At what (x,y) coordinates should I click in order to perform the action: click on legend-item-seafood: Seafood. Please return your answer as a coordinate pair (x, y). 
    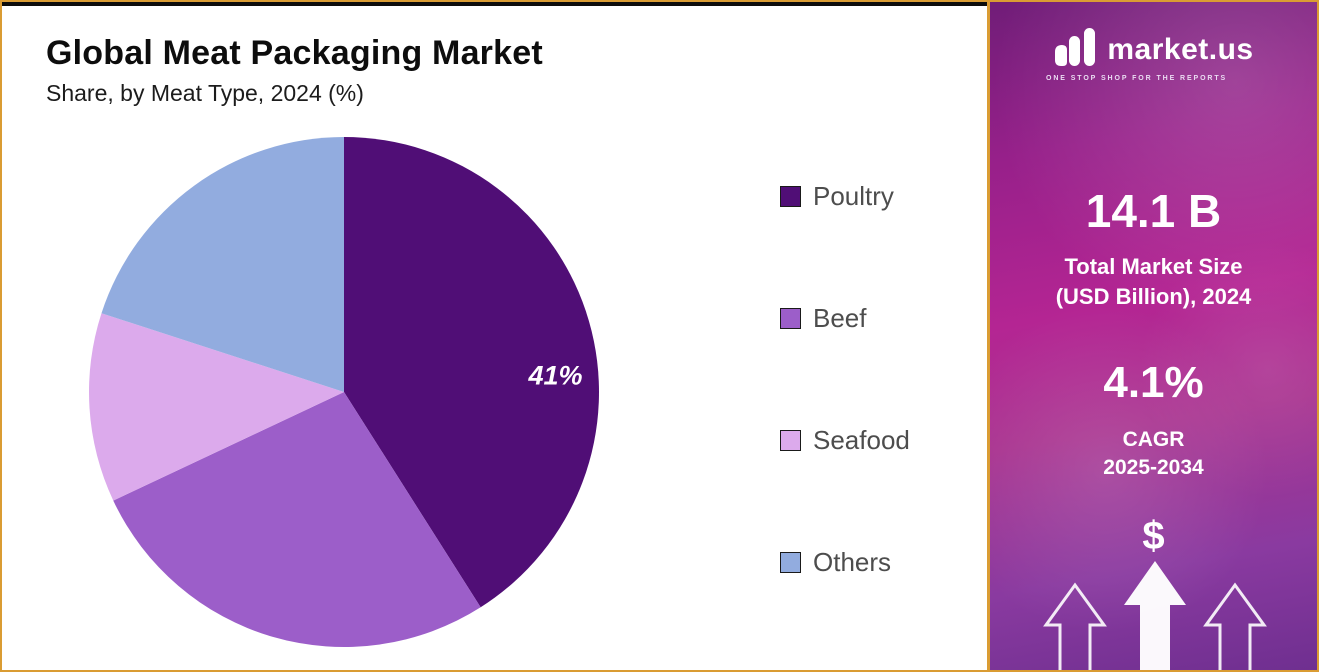
    Looking at the image, I should click on (845, 440).